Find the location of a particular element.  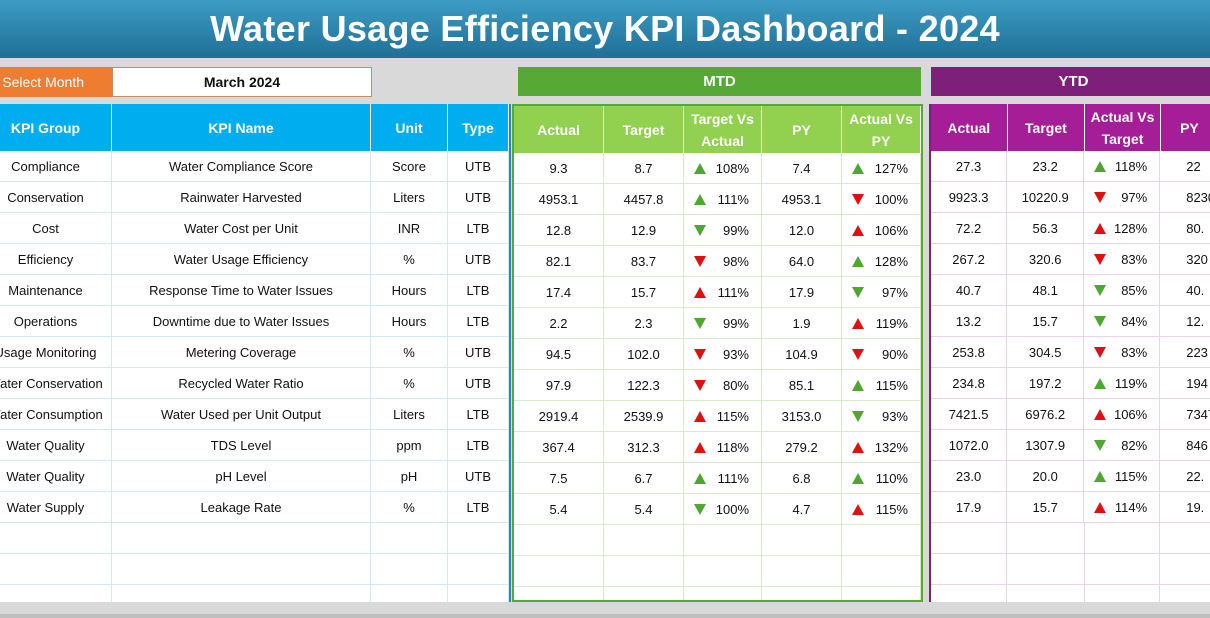

table-row: Cost Water Cost per Unit INR LTB is located at coordinates (254, 228).